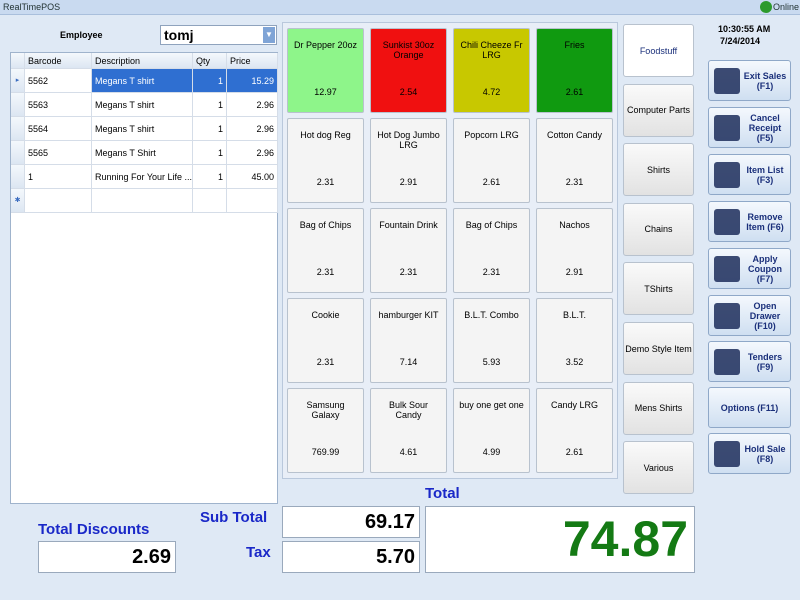 The width and height of the screenshot is (800, 600). I want to click on product-button: Cookie 2.31, so click(325, 340).